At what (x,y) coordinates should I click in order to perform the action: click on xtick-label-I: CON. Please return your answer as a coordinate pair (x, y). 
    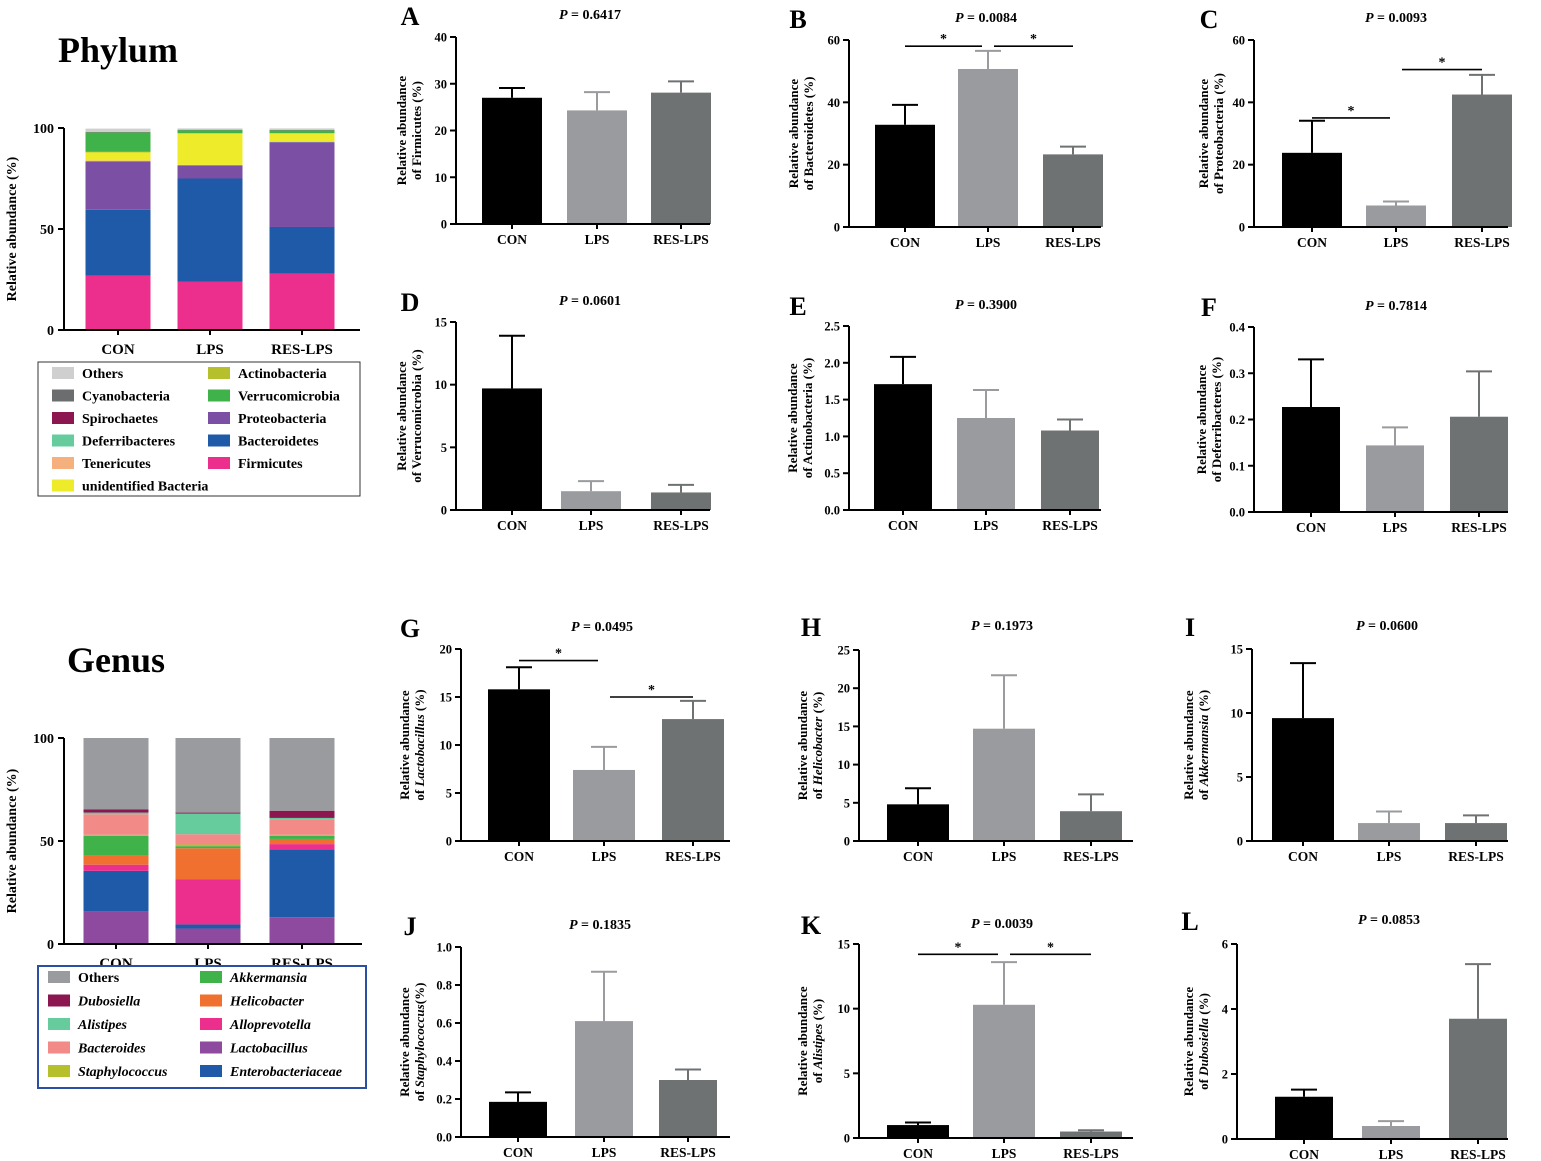
    Looking at the image, I should click on (1303, 856).